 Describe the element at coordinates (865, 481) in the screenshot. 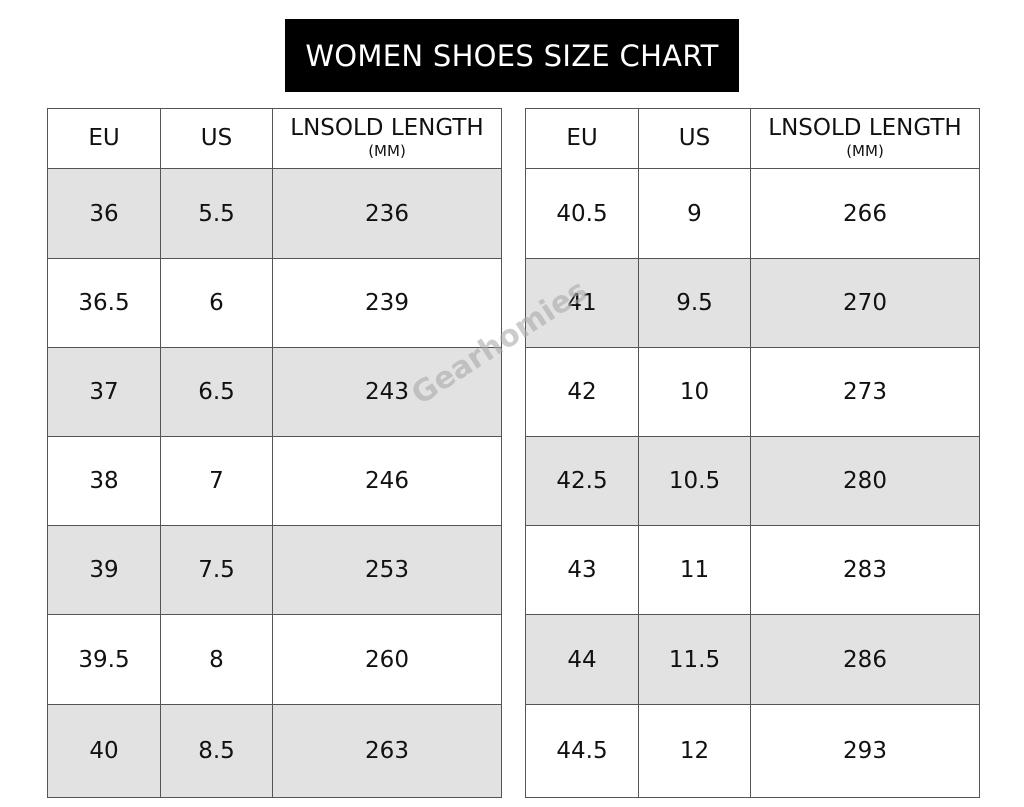

I see `table-cell: 280` at that location.